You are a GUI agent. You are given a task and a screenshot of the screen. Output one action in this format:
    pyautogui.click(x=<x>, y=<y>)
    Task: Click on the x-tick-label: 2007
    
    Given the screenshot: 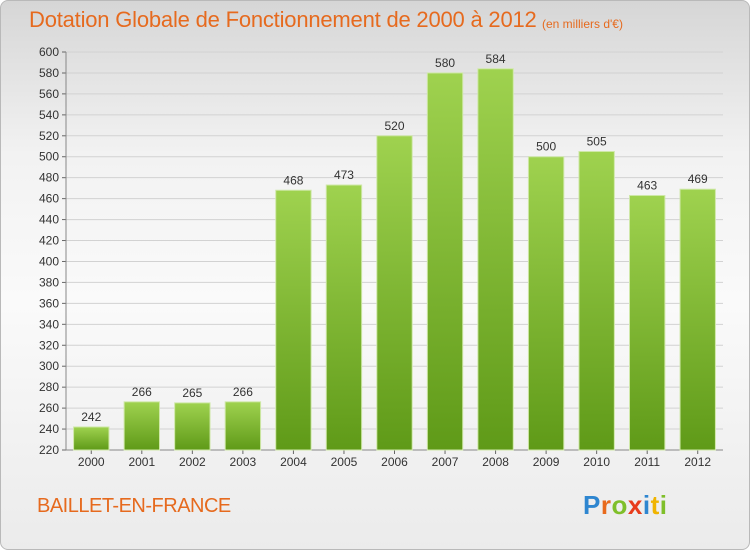 What is the action you would take?
    pyautogui.click(x=445, y=462)
    